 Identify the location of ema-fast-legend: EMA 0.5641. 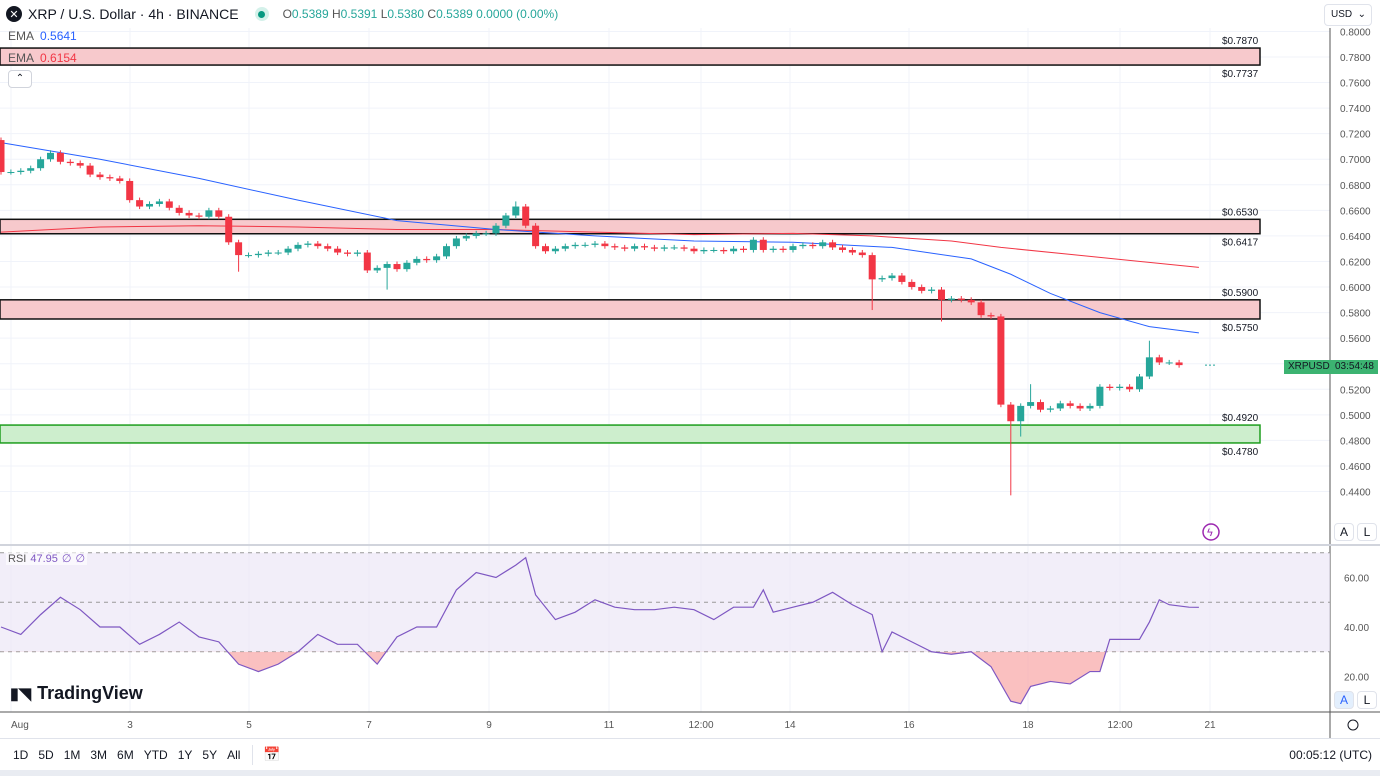
(42, 36).